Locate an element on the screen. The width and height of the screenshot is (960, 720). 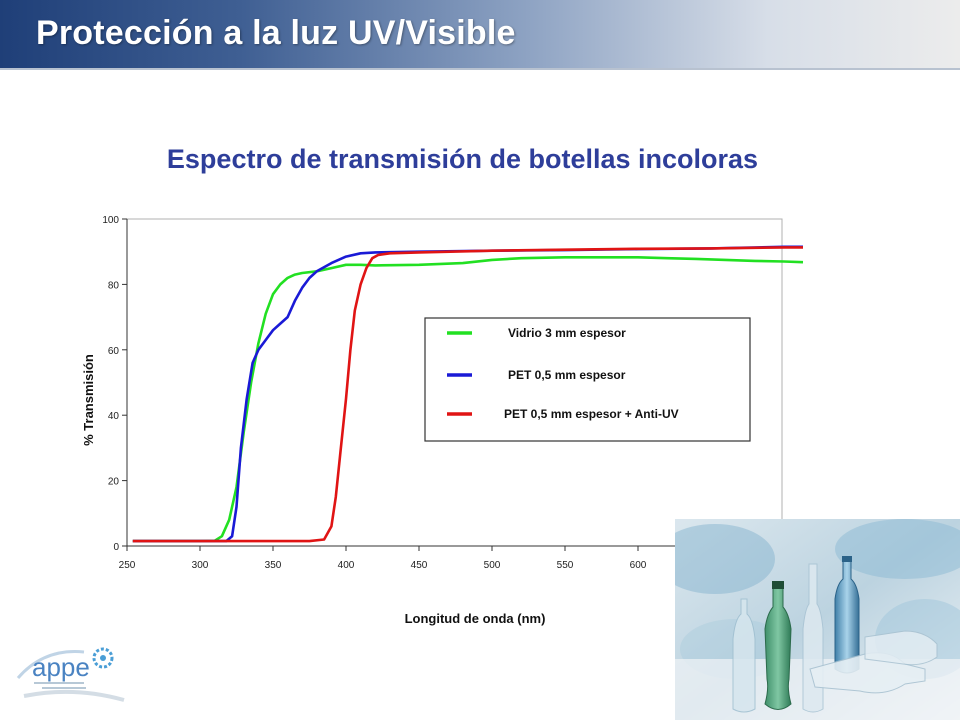
y-tick-label: 0 is located at coordinates (116, 547).